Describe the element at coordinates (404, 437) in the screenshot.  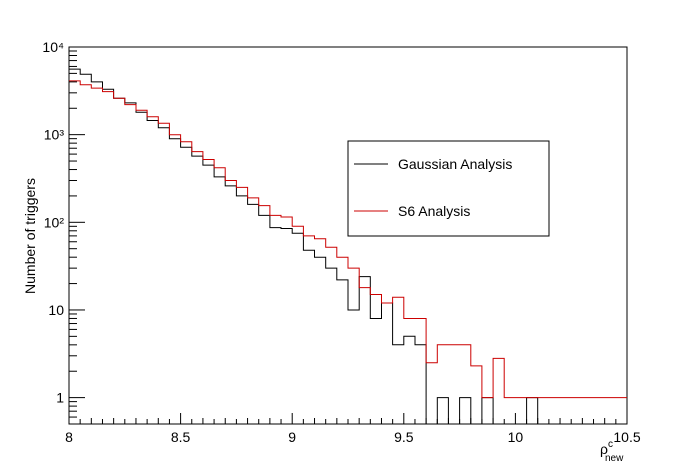
I see `x-tick-label: 9.5` at that location.